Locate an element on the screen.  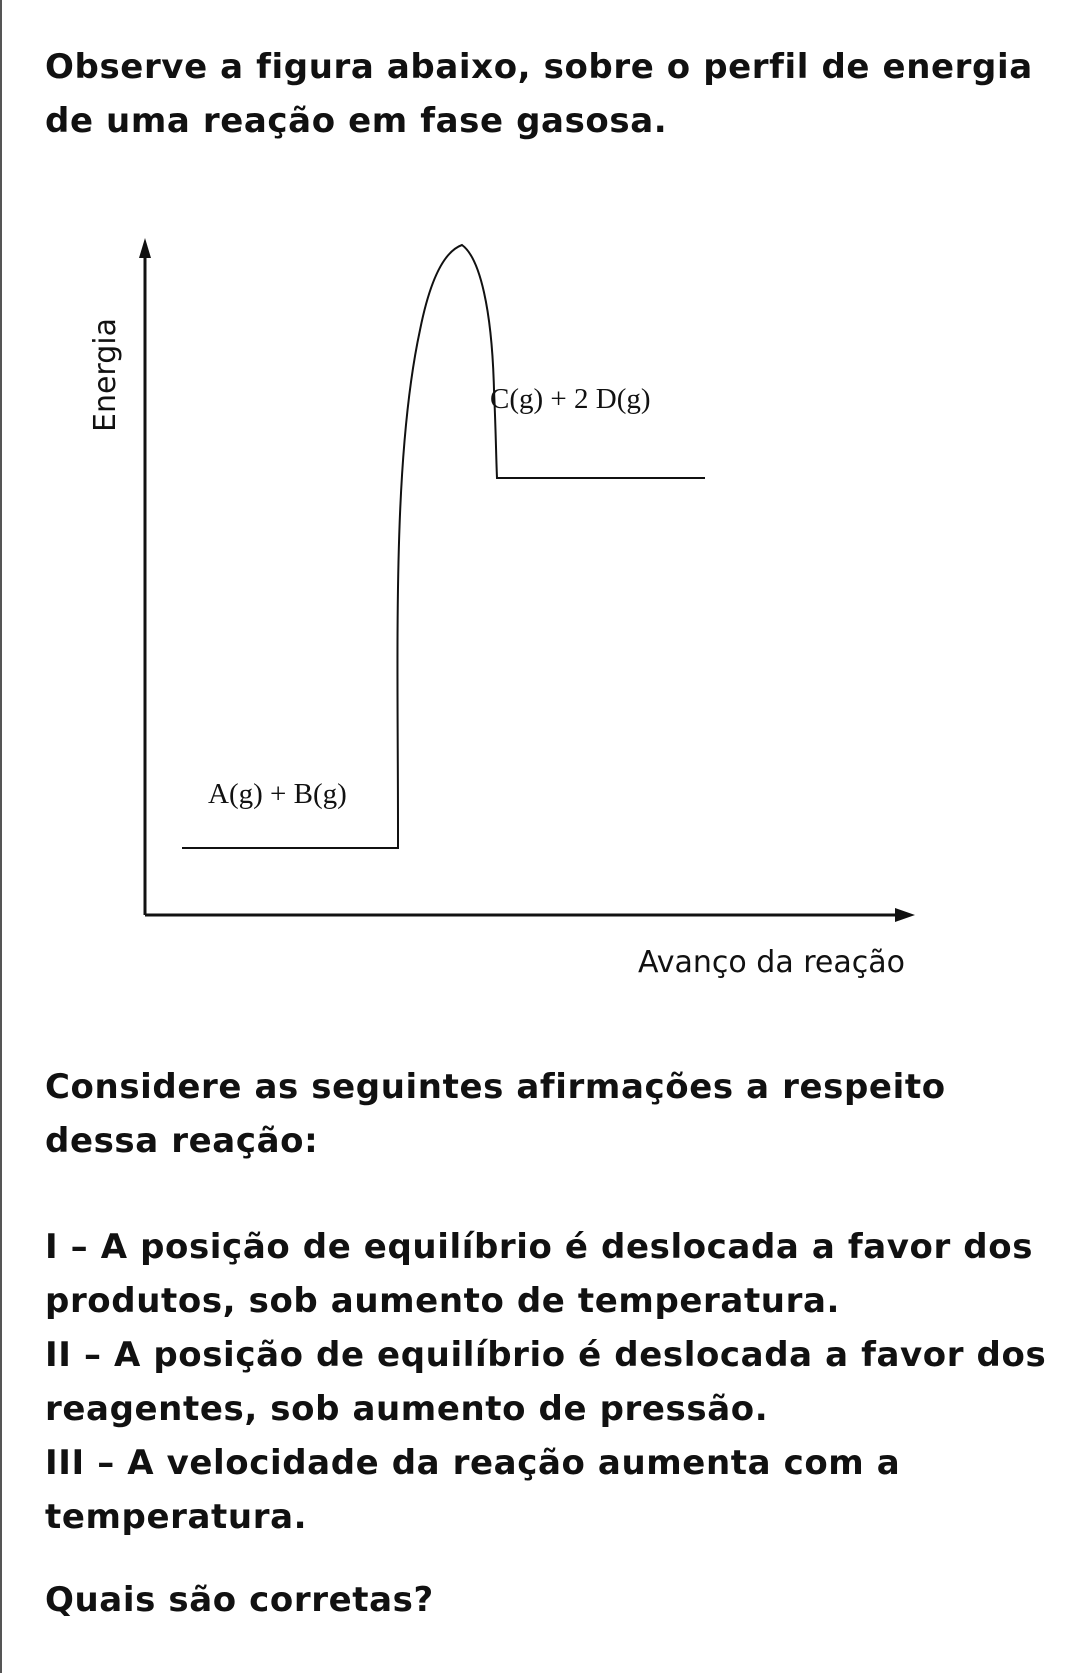
x-axis-label: Avanço da reação is located at coordinates (771, 962).